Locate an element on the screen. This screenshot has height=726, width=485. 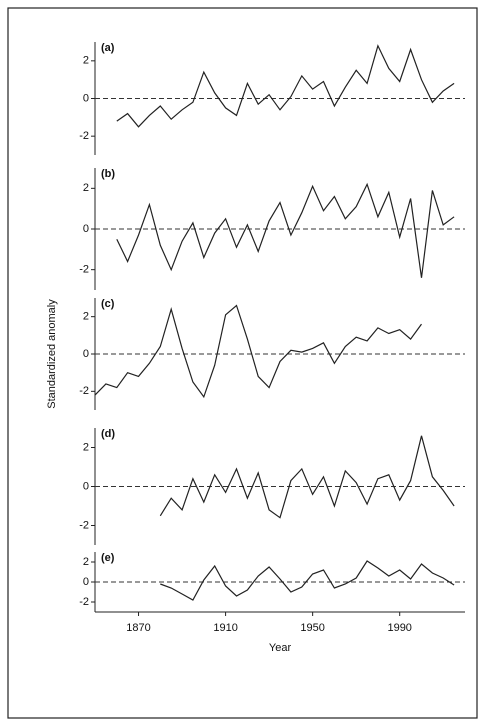
x-tick-label: 1910 is located at coordinates (225, 628).